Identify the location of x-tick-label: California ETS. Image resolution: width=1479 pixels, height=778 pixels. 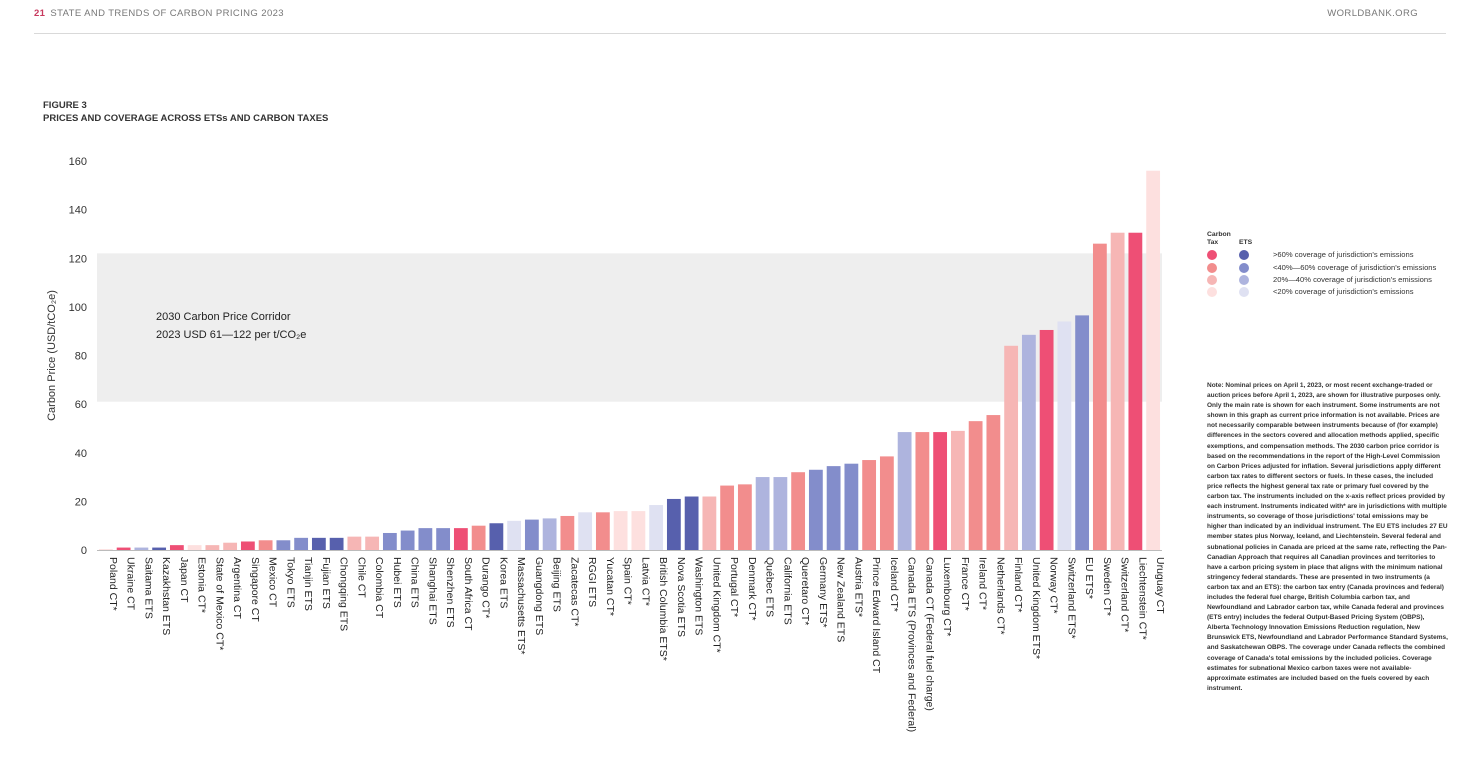
(787, 591).